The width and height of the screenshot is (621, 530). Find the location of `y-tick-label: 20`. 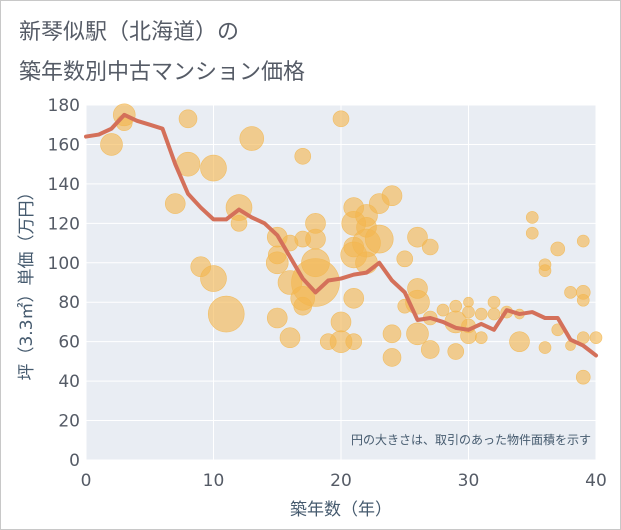

y-tick-label: 20 is located at coordinates (69, 422).